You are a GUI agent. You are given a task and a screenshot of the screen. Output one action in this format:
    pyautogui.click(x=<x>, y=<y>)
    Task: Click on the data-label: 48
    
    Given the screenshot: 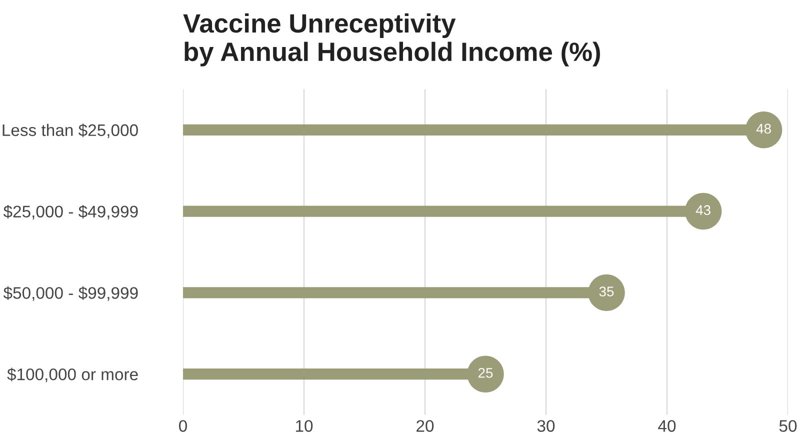 What is the action you would take?
    pyautogui.click(x=763, y=129)
    